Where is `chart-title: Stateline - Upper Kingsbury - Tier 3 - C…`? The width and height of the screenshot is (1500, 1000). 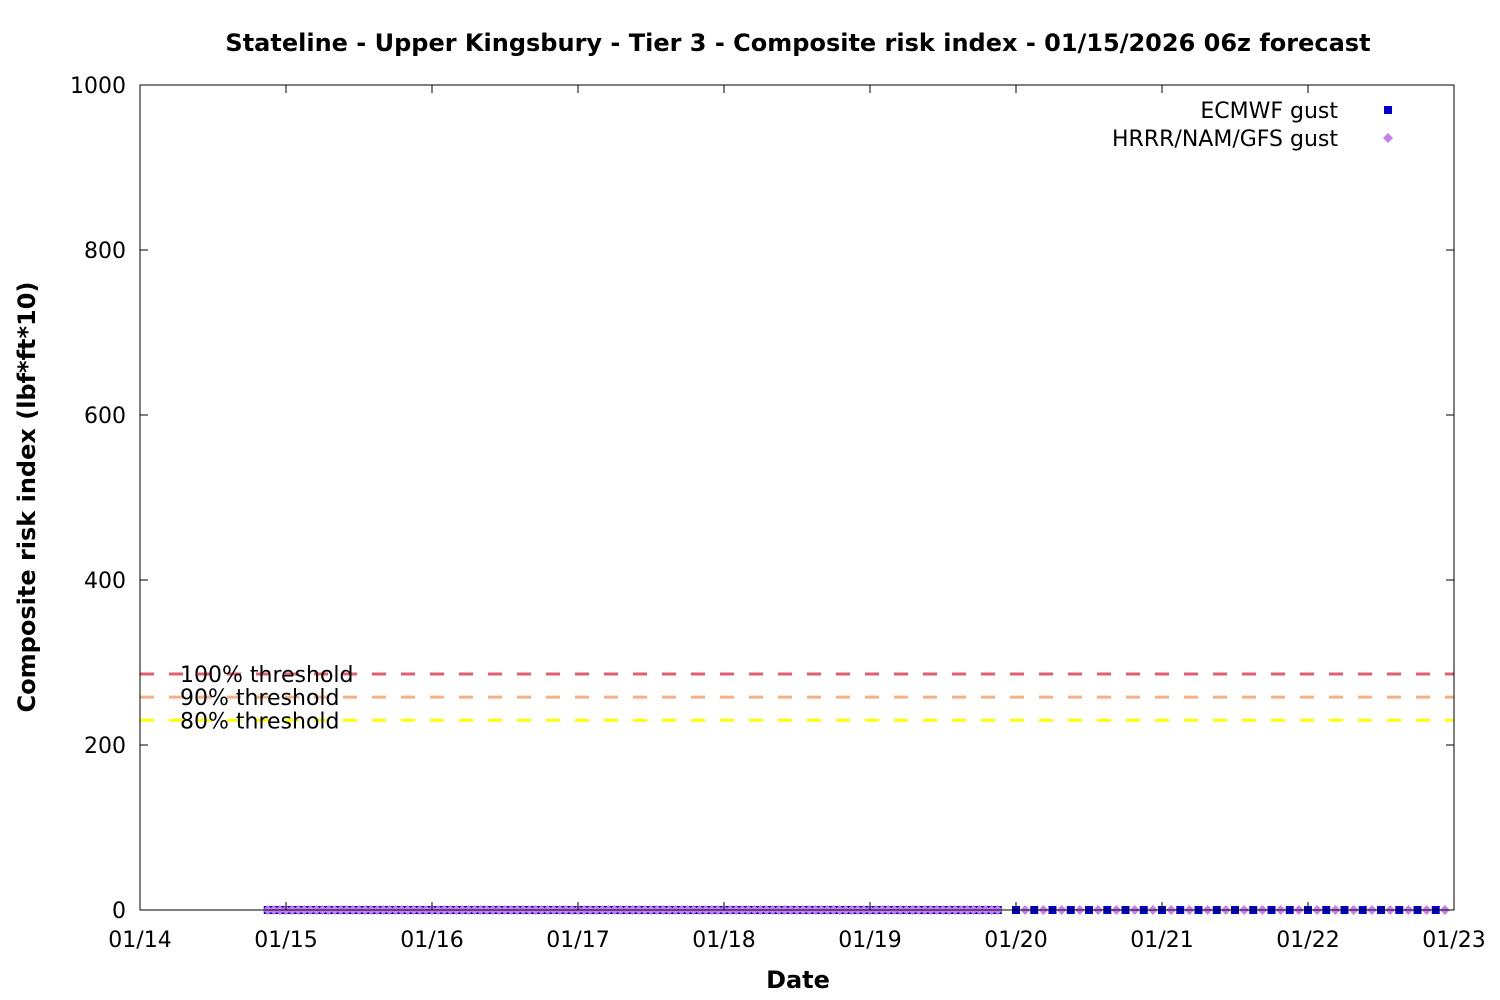
chart-title: Stateline - Upper Kingsbury - Tier 3 - C… is located at coordinates (797, 43).